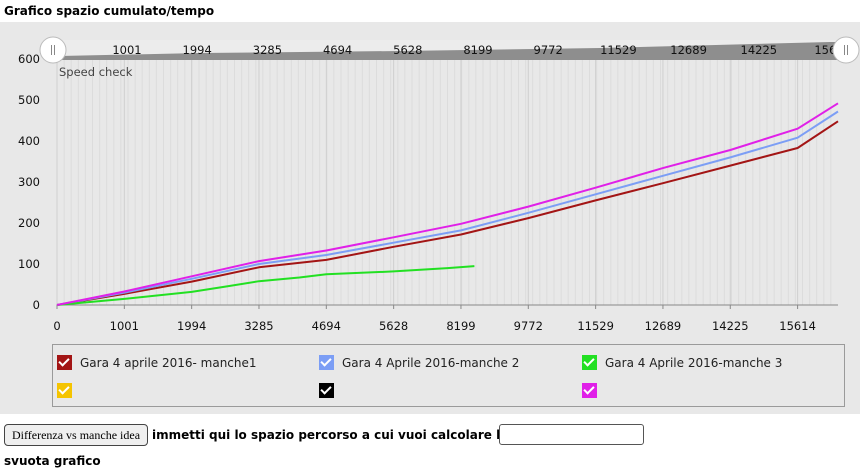  Describe the element at coordinates (694, 362) in the screenshot. I see `legend-label: Gara 4 Aprile 2016-manche 3` at that location.